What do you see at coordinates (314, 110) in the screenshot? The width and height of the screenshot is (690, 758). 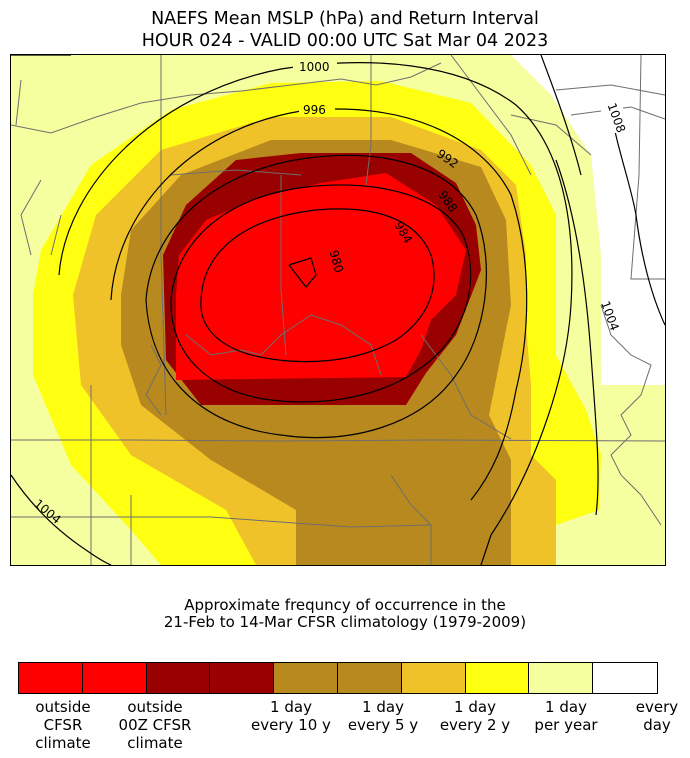 I see `contour-label-996: 996` at bounding box center [314, 110].